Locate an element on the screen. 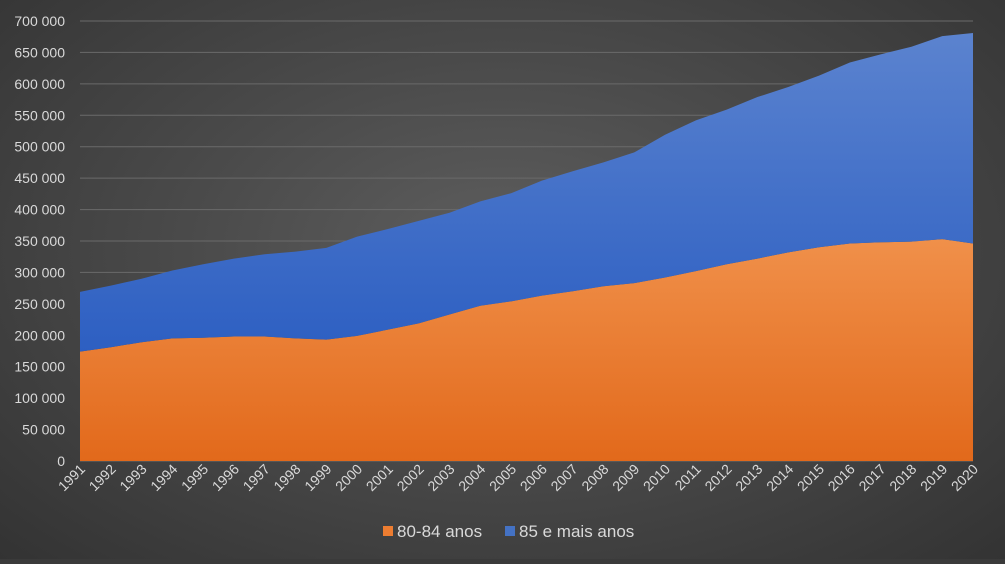 The width and height of the screenshot is (1005, 564). legend-label: 85 e mais anos is located at coordinates (576, 531).